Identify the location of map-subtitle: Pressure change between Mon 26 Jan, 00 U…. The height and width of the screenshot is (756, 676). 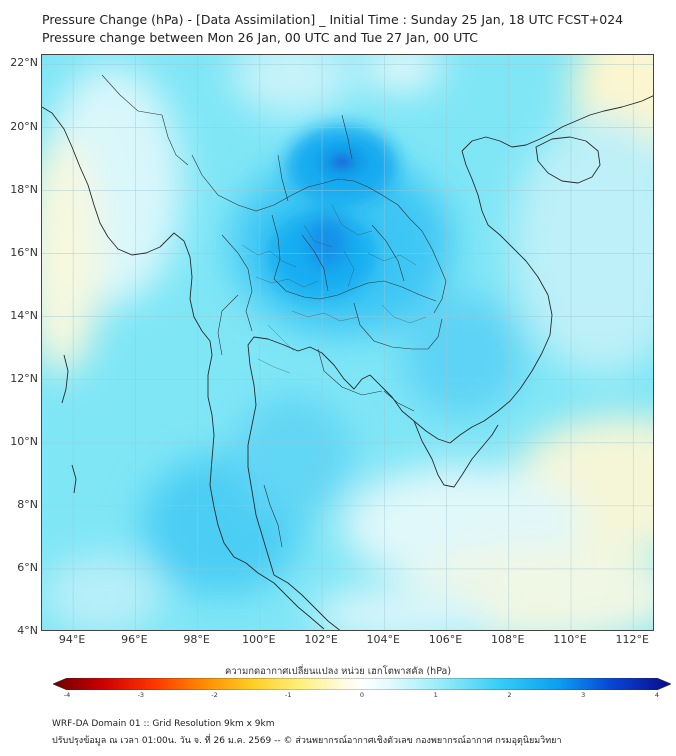
(260, 37).